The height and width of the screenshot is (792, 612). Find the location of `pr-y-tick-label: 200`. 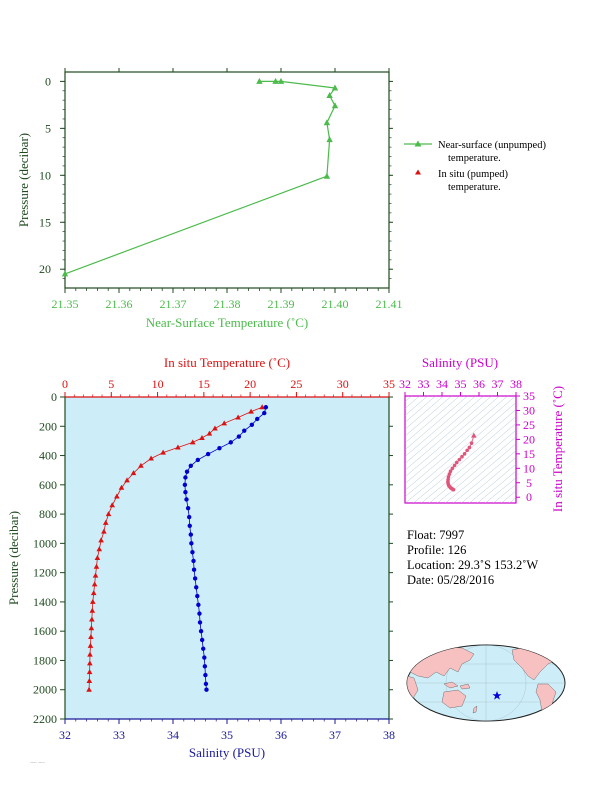

pr-y-tick-label: 200 is located at coordinates (48, 426).